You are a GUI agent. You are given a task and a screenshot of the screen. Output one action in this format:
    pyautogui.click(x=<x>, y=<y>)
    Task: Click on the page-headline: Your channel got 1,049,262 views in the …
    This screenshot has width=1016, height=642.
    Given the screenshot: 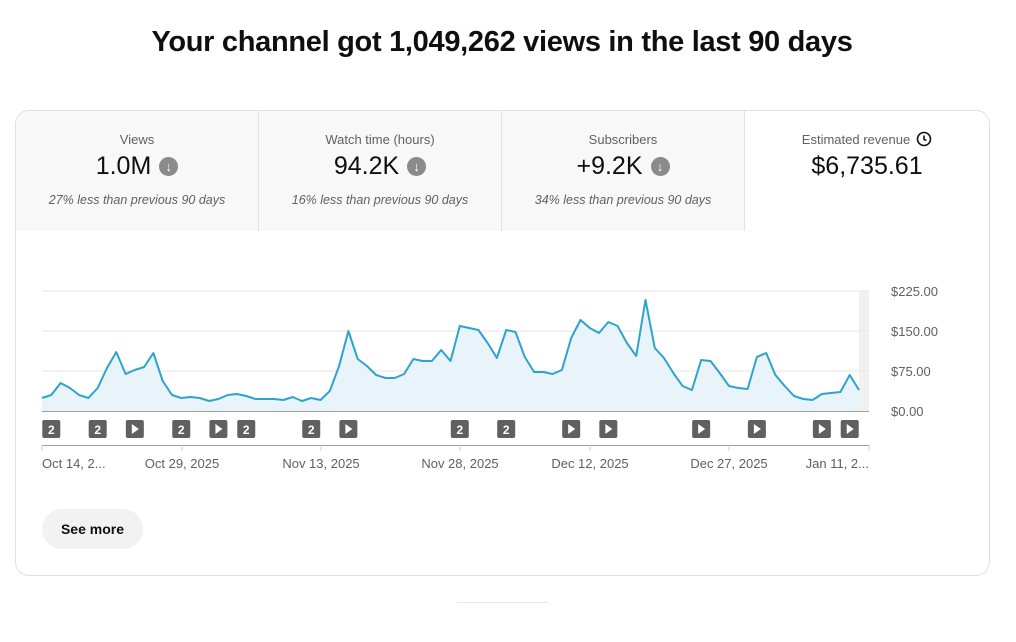 What is the action you would take?
    pyautogui.click(x=502, y=42)
    